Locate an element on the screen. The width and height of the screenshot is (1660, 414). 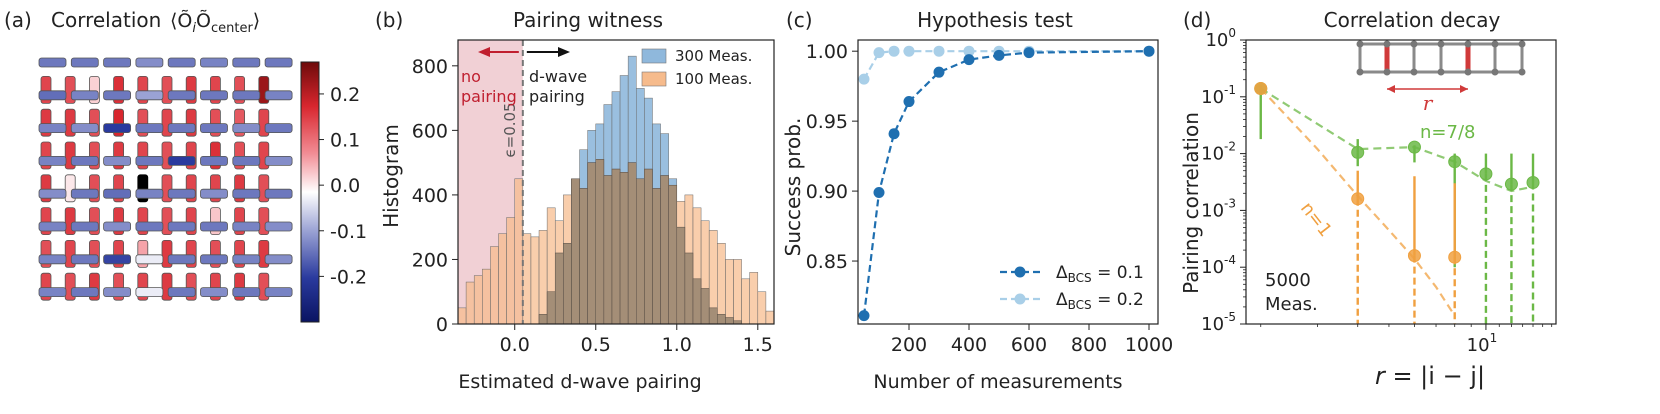
x-tick-label: 1000 is located at coordinates (1149, 345).